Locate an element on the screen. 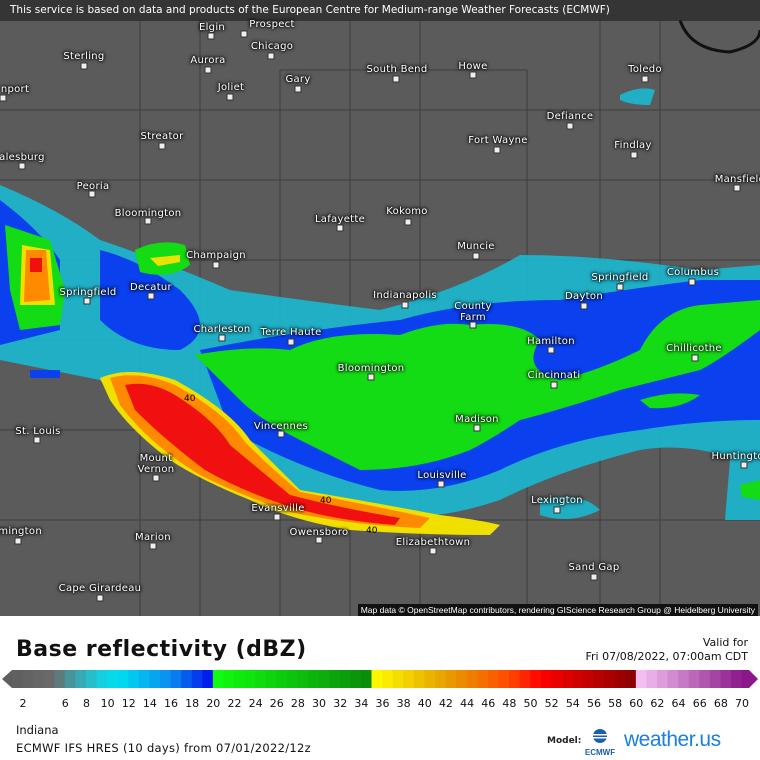 This screenshot has width=760, height=760. city-label: Kokomo is located at coordinates (407, 211).